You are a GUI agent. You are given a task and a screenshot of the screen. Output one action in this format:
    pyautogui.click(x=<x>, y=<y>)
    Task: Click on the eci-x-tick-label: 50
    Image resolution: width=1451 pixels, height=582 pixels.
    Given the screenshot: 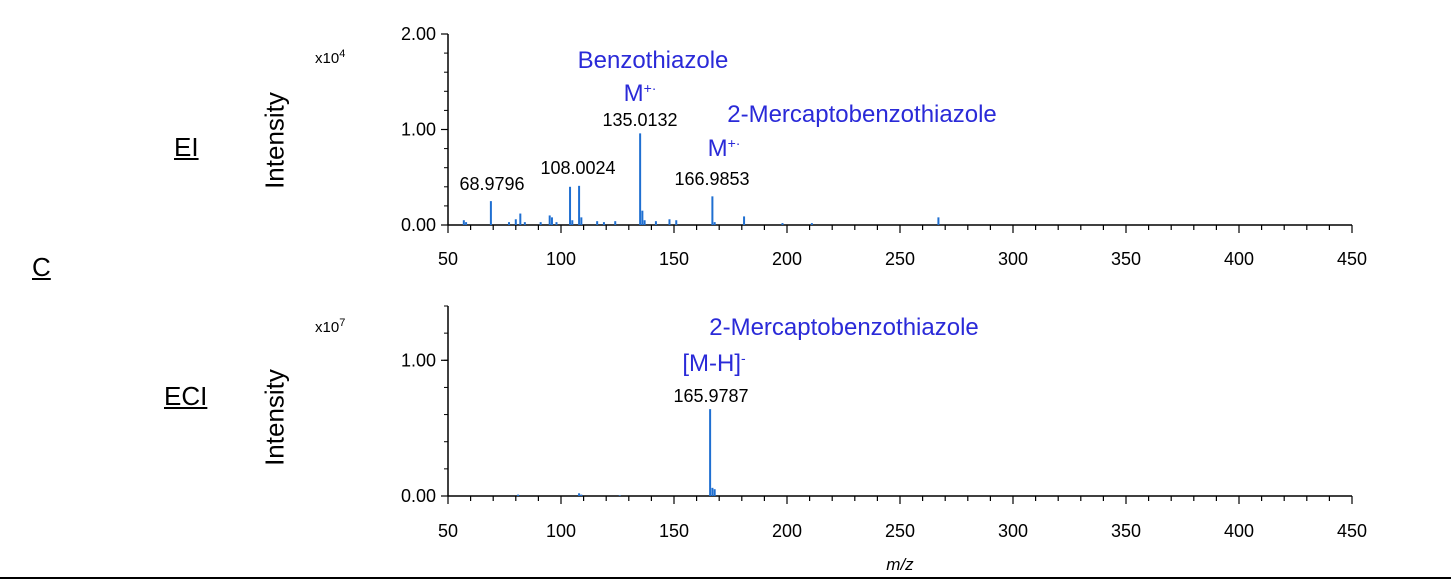 What is the action you would take?
    pyautogui.click(x=448, y=531)
    